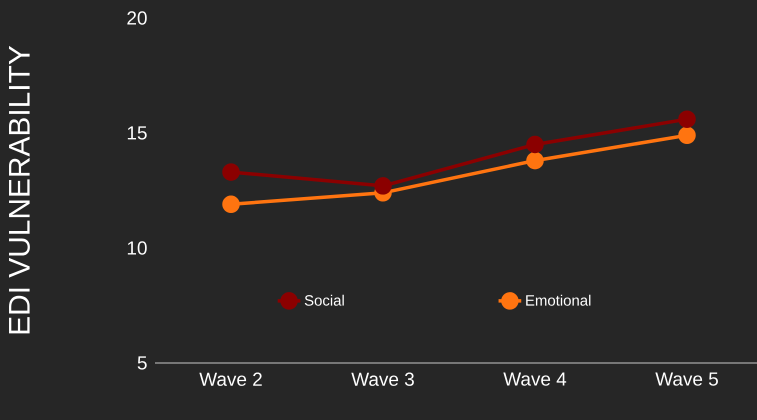  What do you see at coordinates (324, 300) in the screenshot?
I see `legend-label: Social` at bounding box center [324, 300].